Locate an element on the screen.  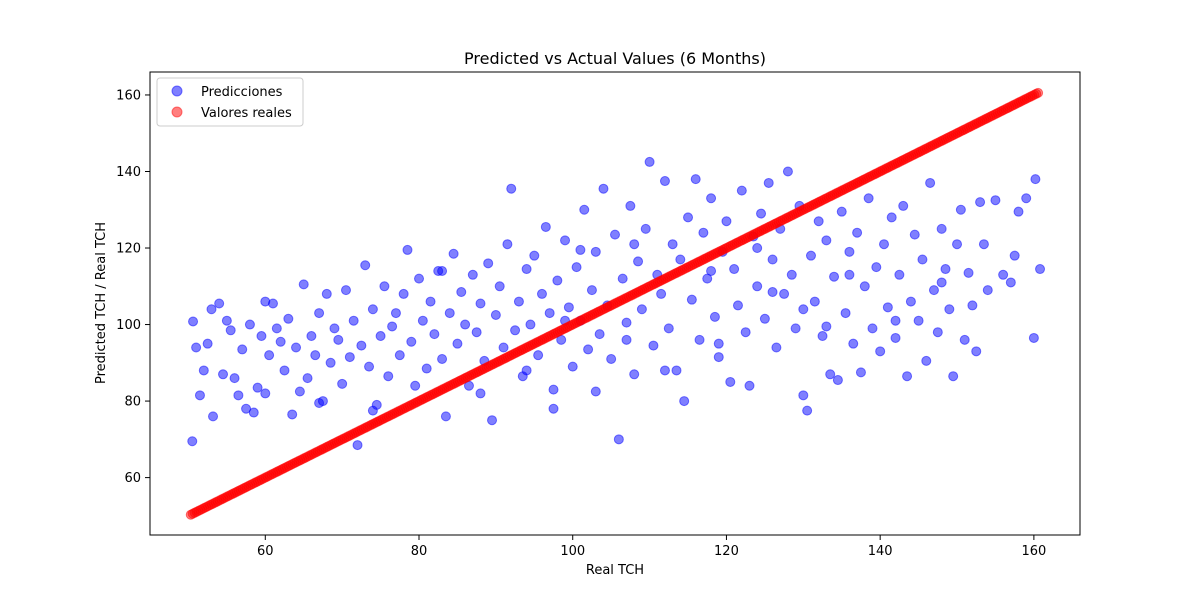
x-tick-label: 60 is located at coordinates (265, 551).